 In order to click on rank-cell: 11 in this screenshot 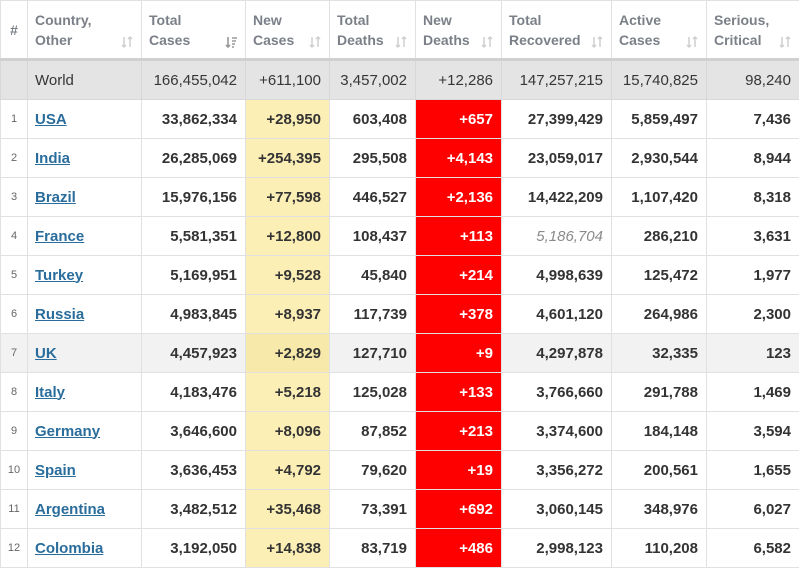, I will do `click(14, 509)`.